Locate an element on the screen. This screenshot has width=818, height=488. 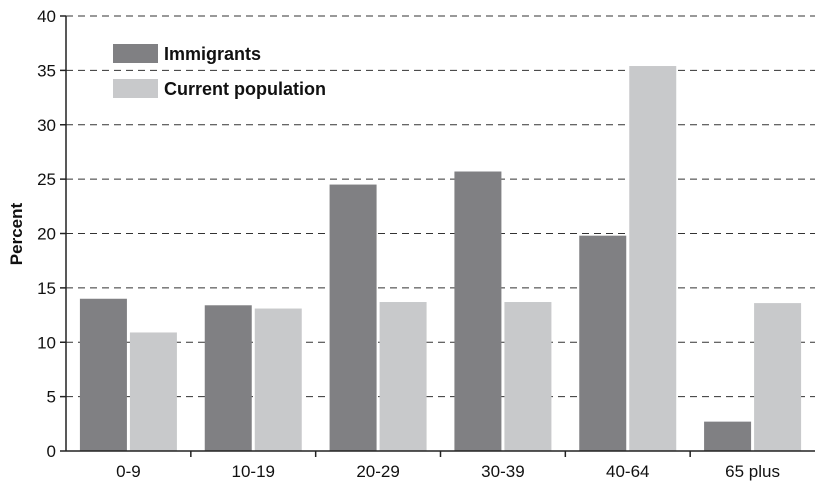
y-tick-label: 30 is located at coordinates (46, 125).